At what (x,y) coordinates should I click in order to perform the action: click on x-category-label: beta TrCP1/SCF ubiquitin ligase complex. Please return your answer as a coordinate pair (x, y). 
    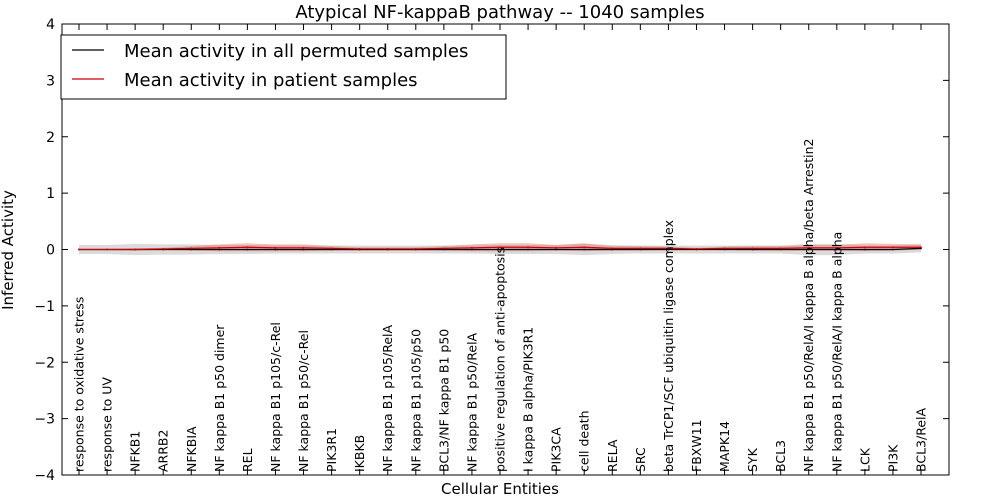
    Looking at the image, I should click on (668, 346).